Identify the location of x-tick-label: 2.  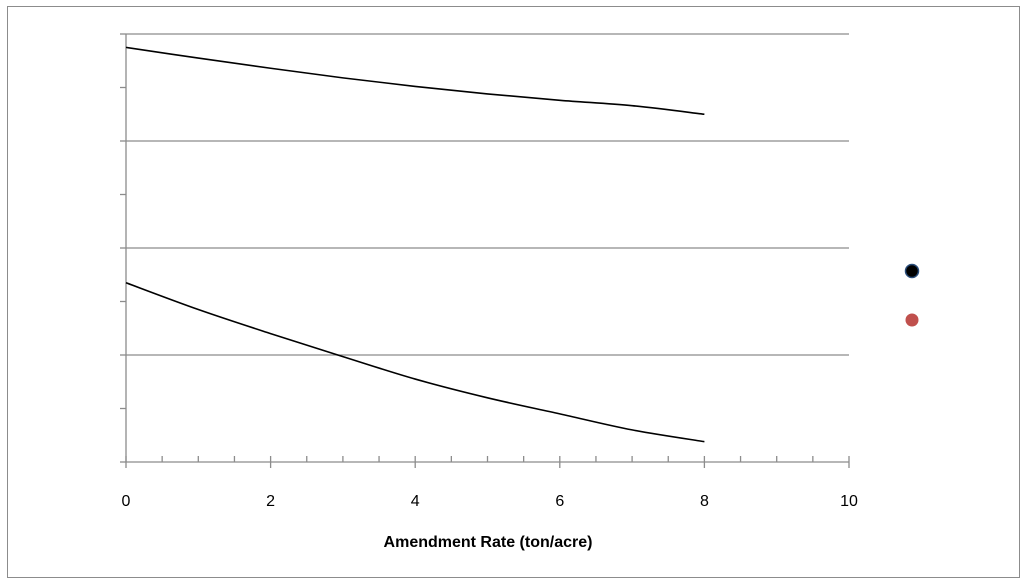
(270, 501).